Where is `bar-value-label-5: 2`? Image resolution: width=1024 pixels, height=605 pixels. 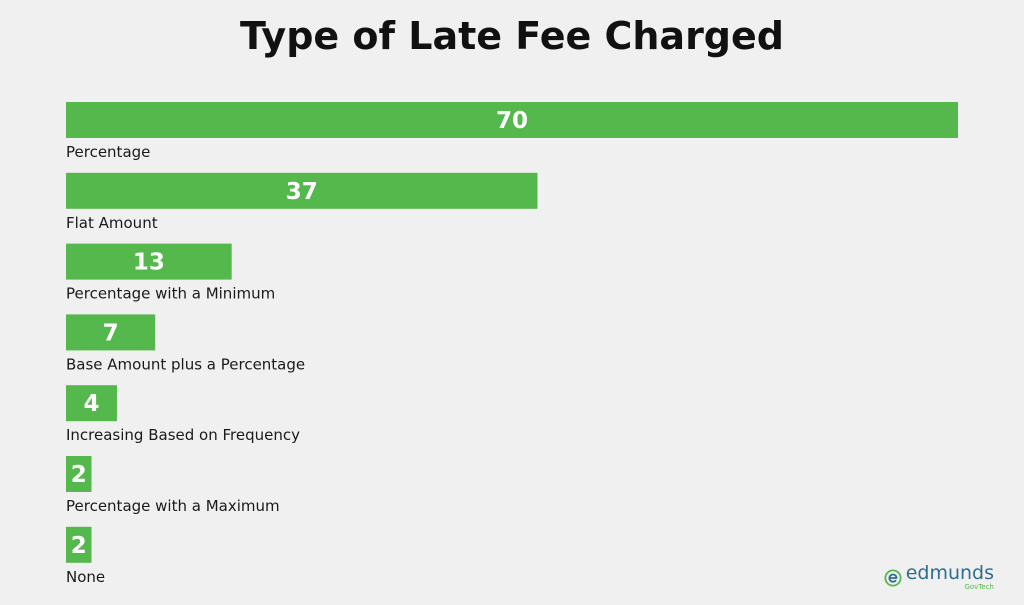
bar-value-label-5: 2 is located at coordinates (79, 475).